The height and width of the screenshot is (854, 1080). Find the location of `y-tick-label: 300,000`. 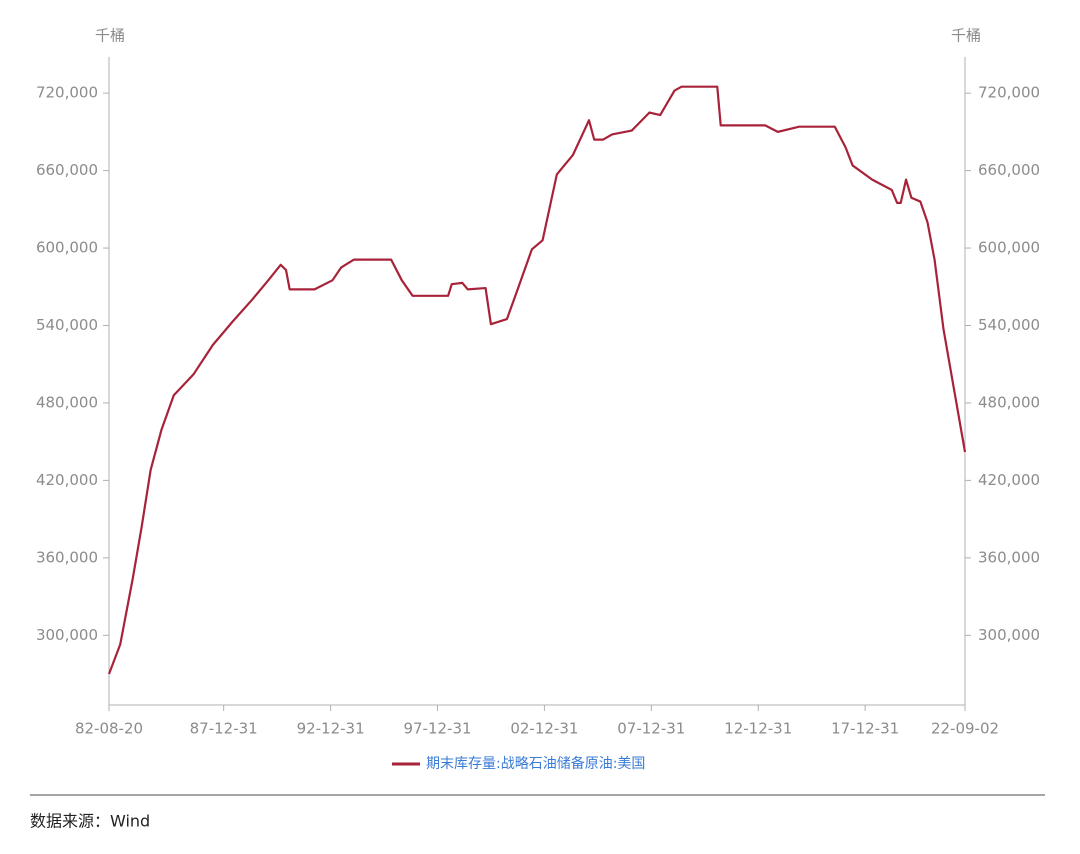

y-tick-label: 300,000 is located at coordinates (67, 635).